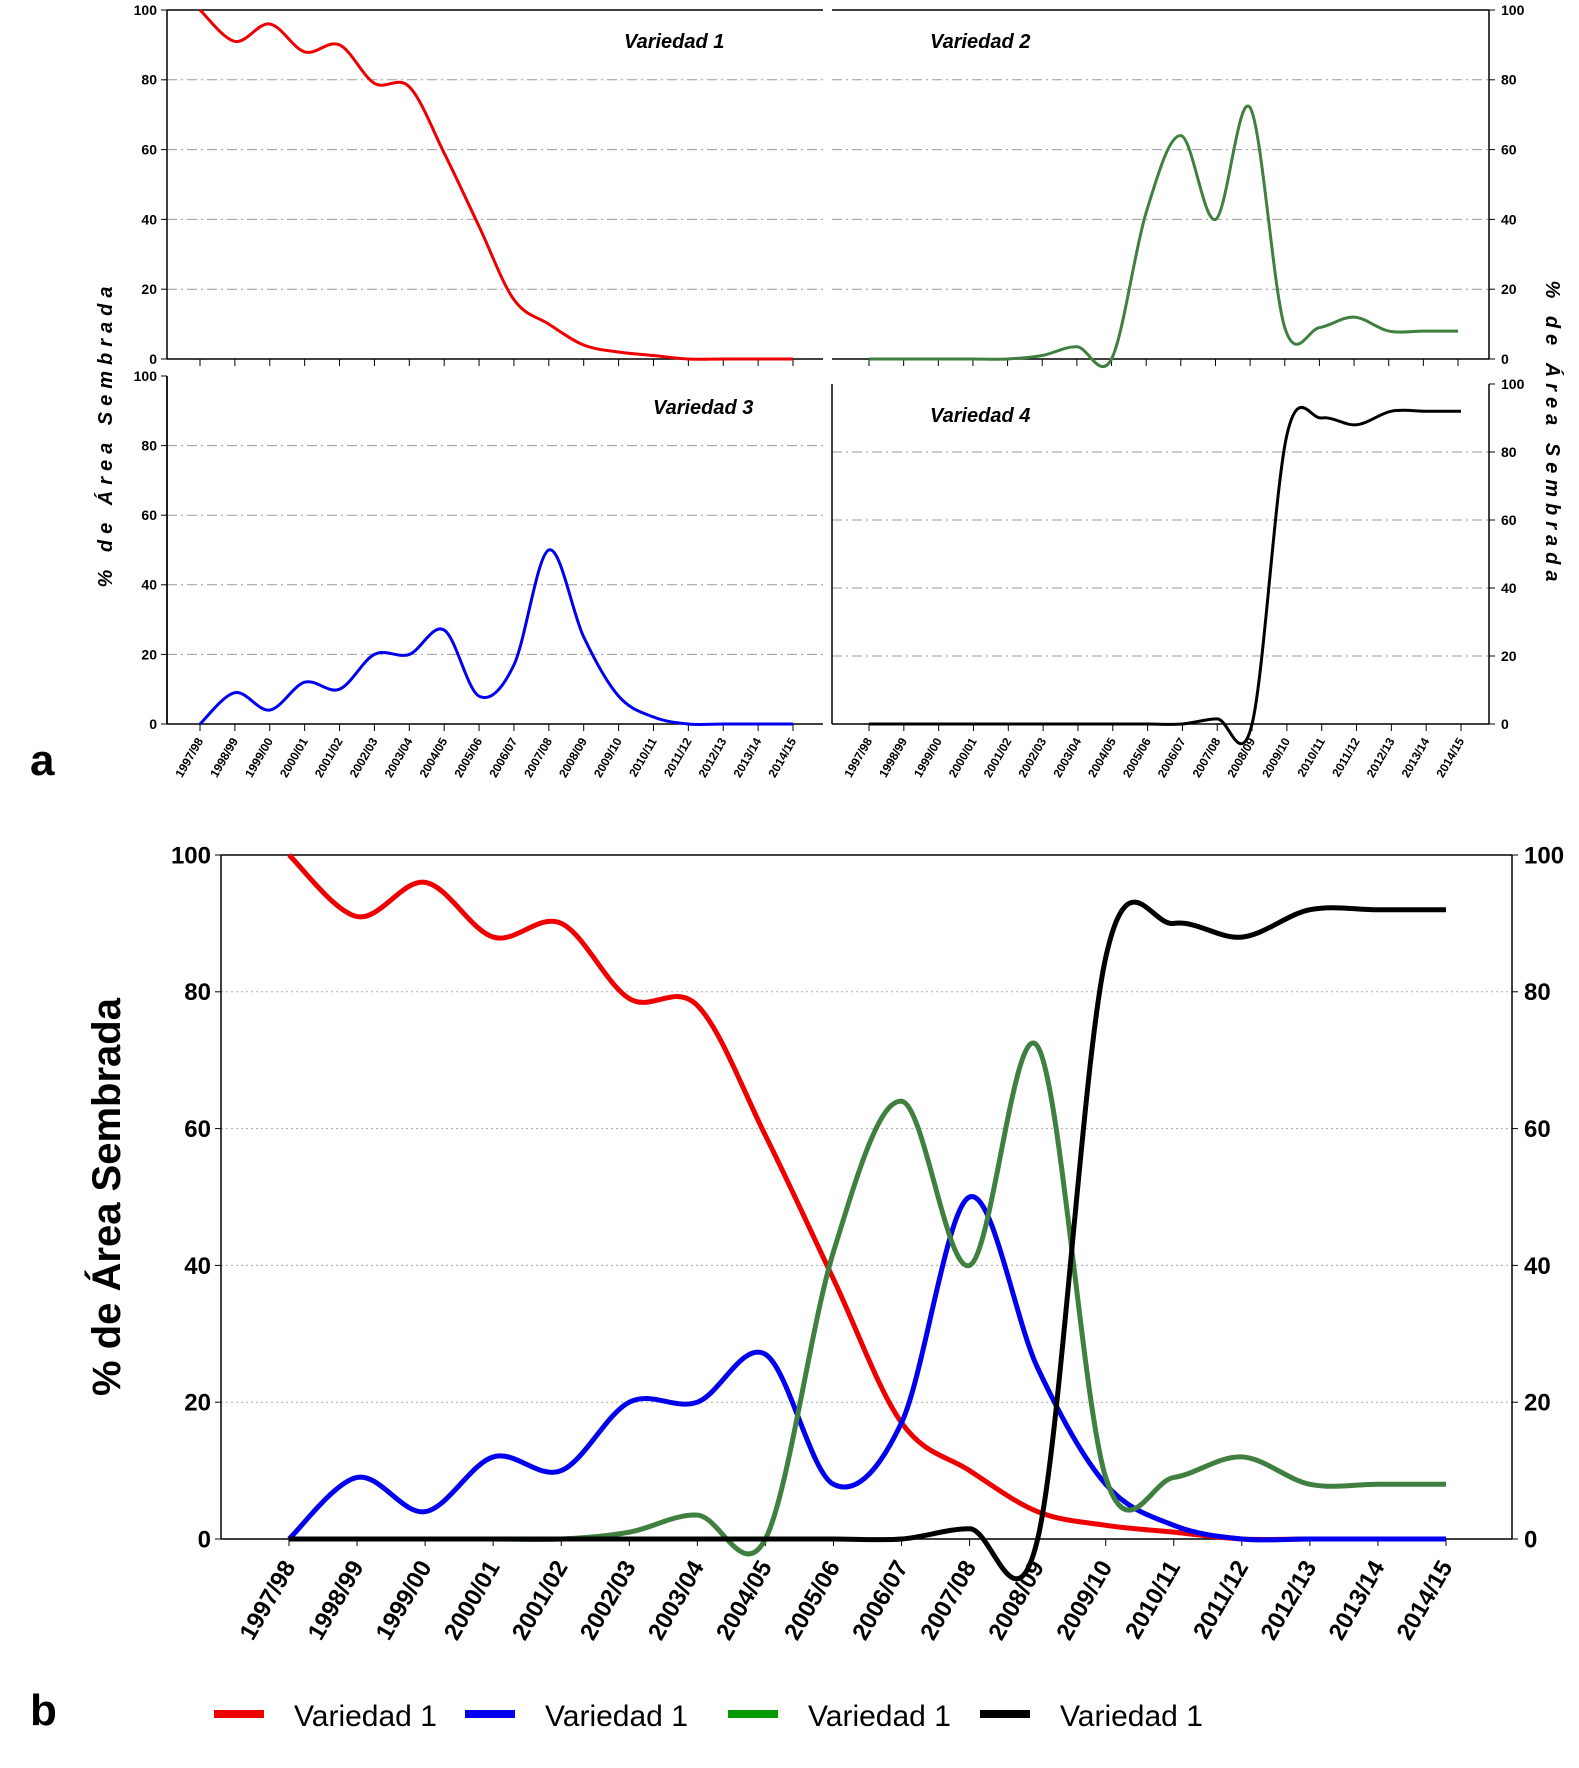  I want to click on panel-variedad-1: 0 20 40 60 80 100 Variedad 1, so click(478, 184).